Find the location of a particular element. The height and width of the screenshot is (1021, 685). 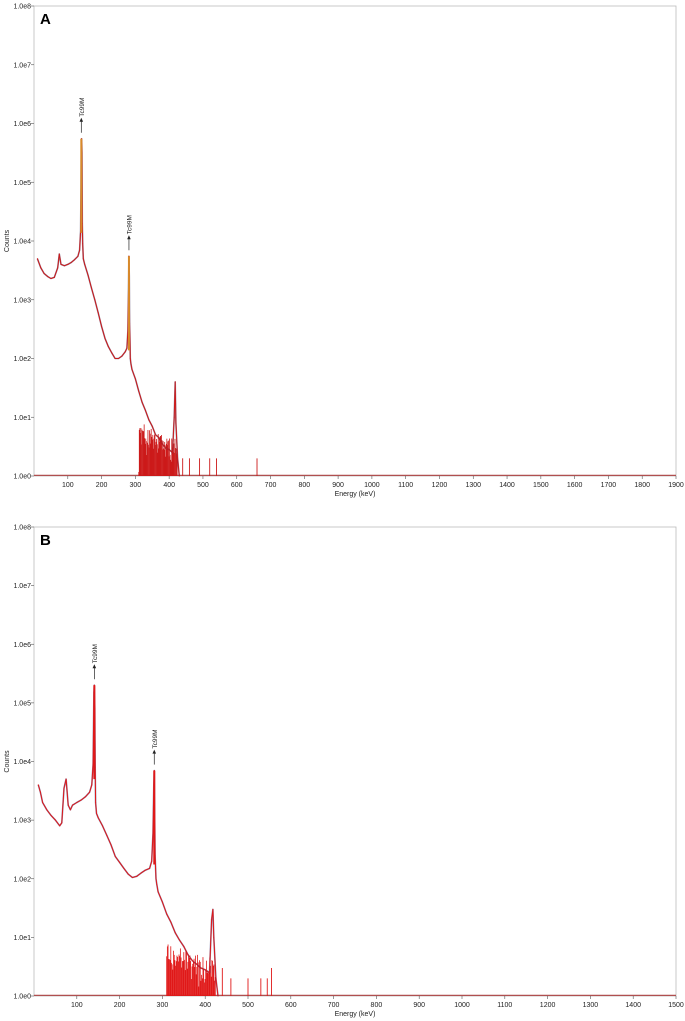

x-tick-label: 500 is located at coordinates (203, 485).